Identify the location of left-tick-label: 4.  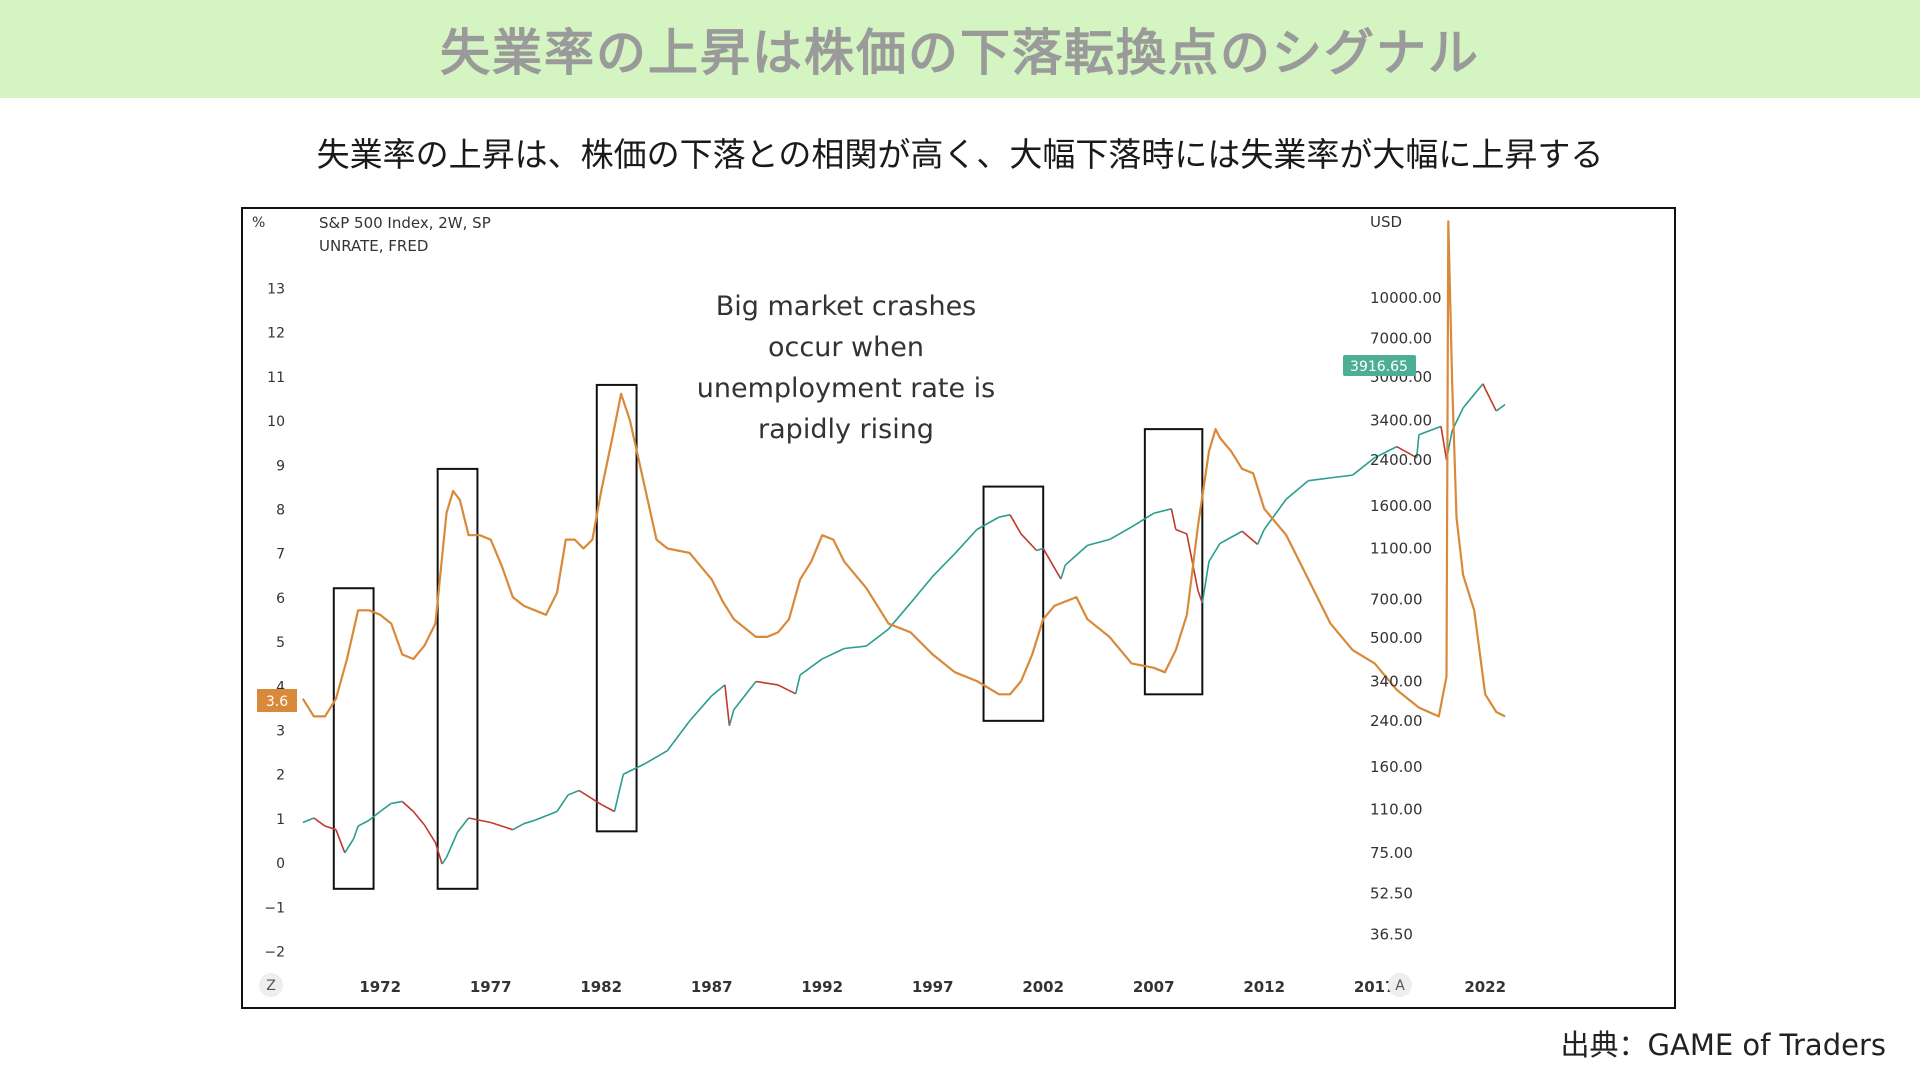
(280, 687).